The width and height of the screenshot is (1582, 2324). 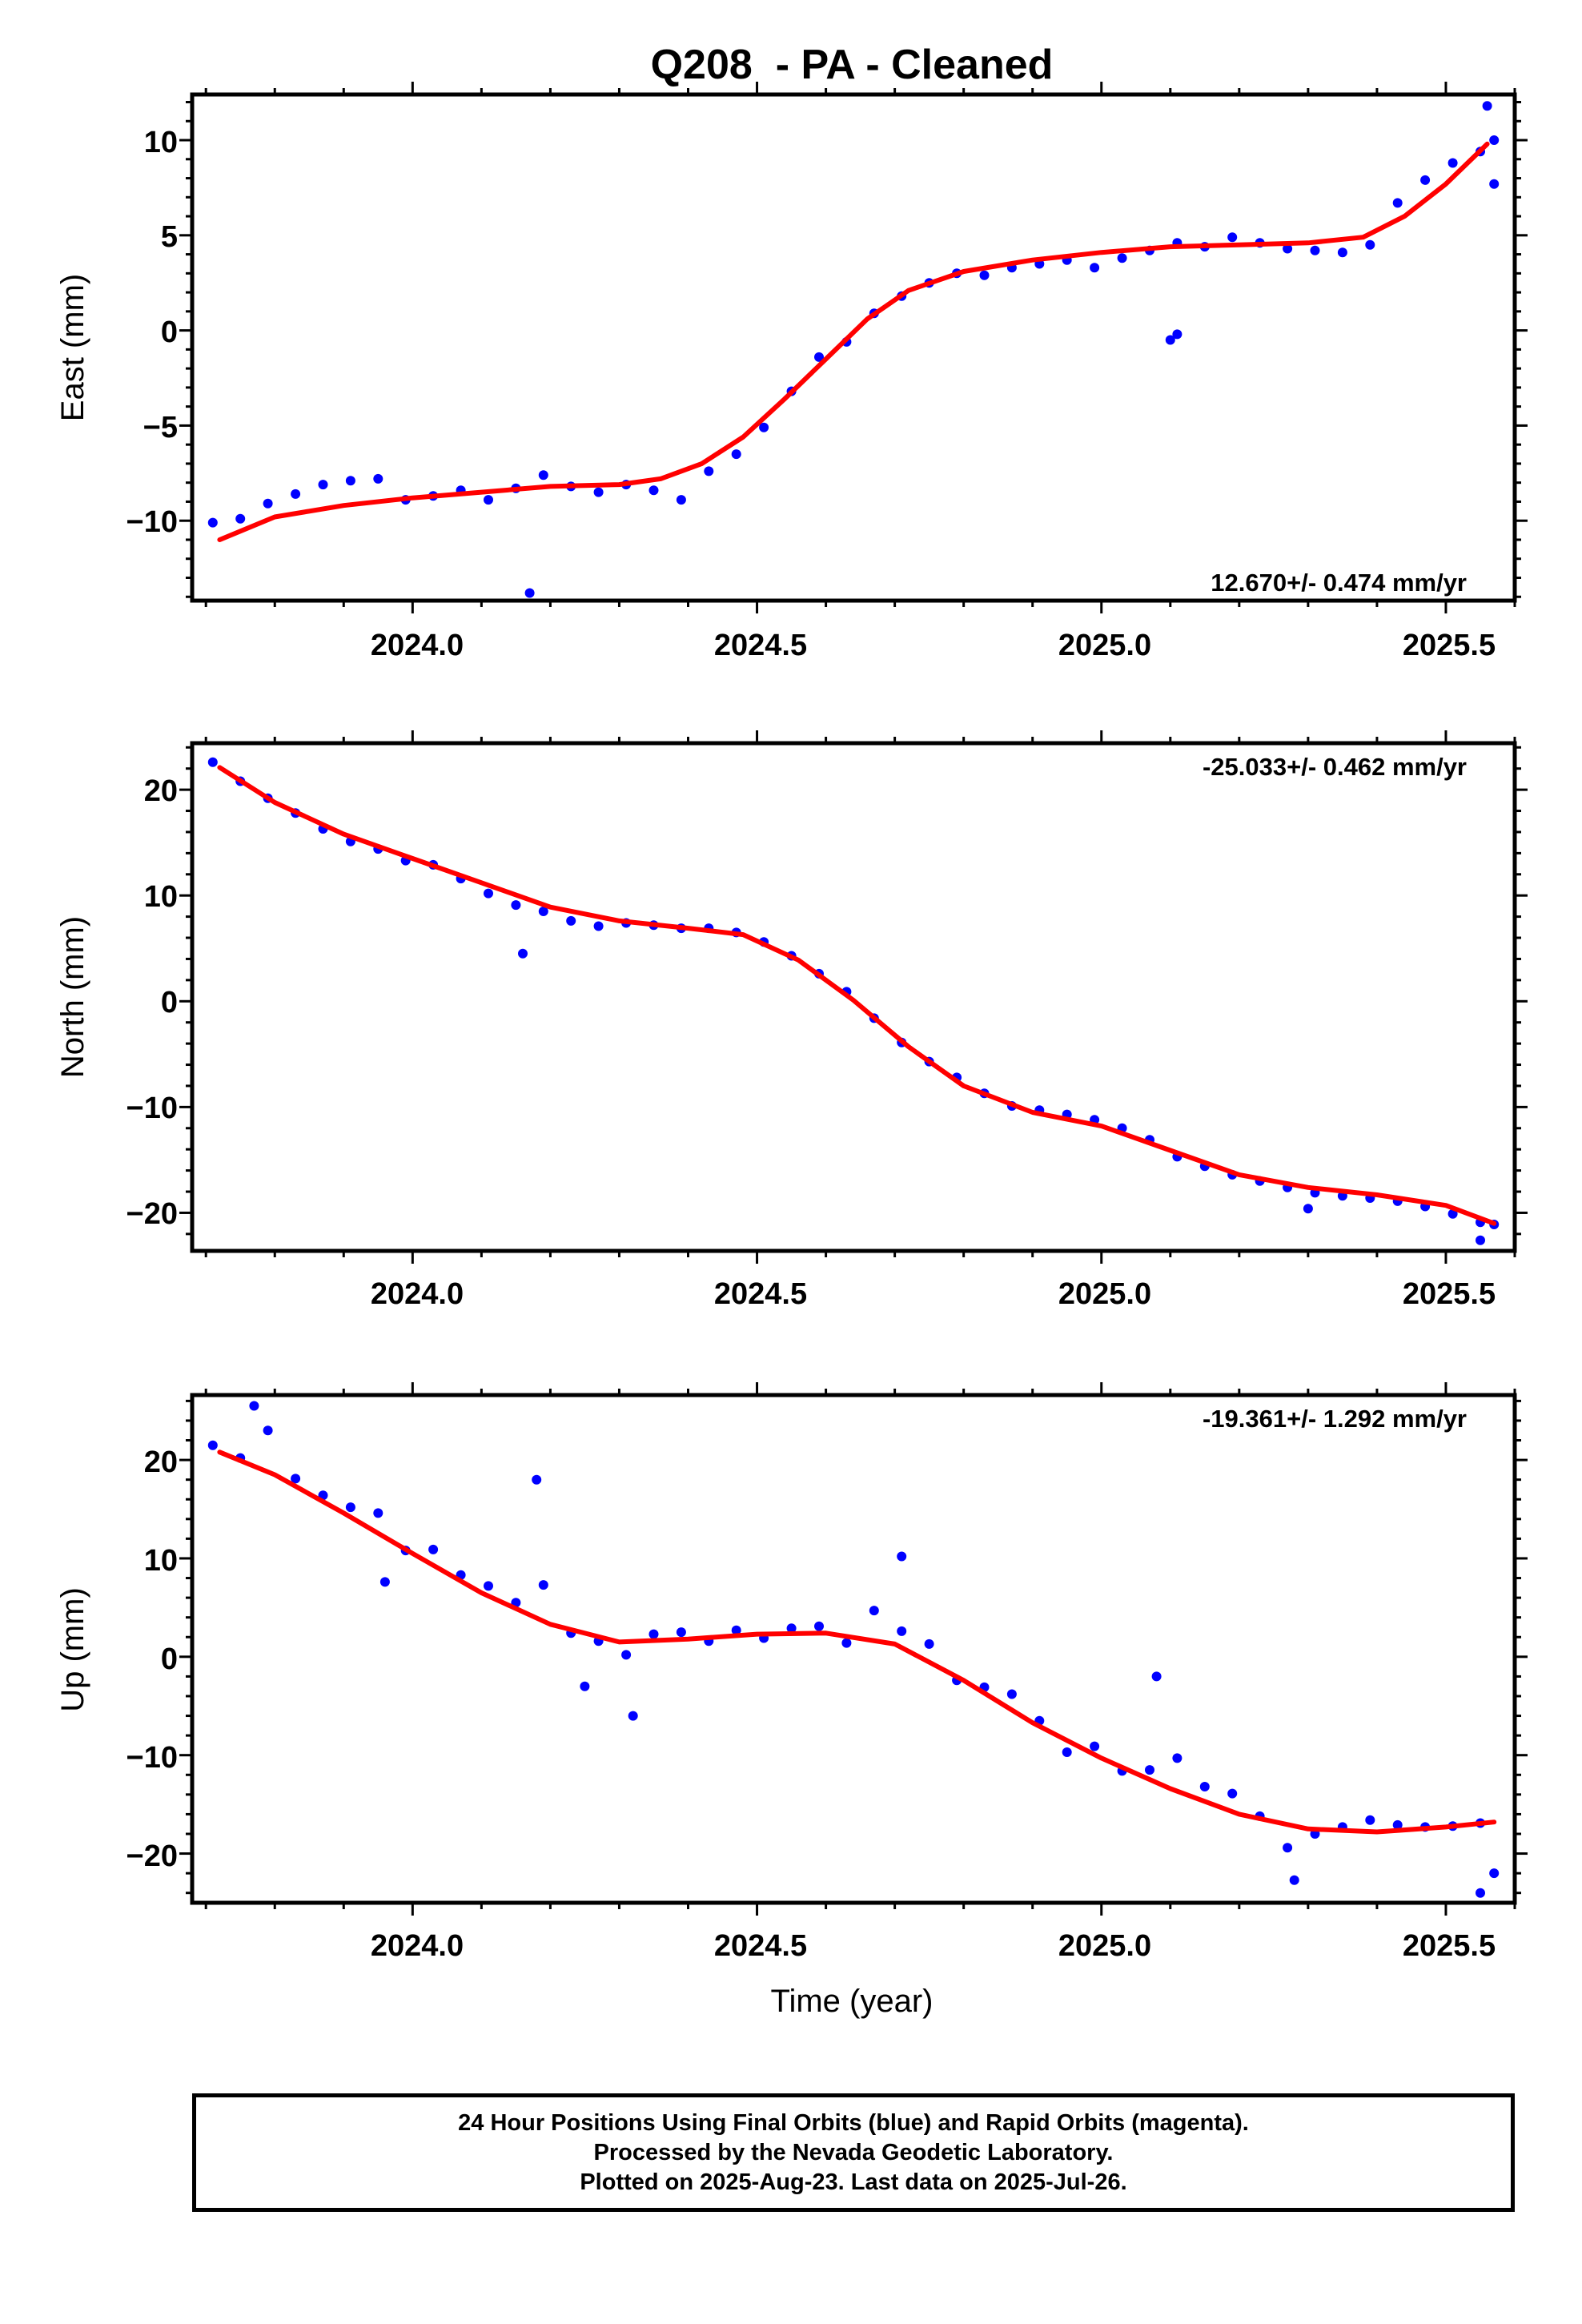 What do you see at coordinates (169, 1659) in the screenshot?
I see `up-y-tick-label: 0` at bounding box center [169, 1659].